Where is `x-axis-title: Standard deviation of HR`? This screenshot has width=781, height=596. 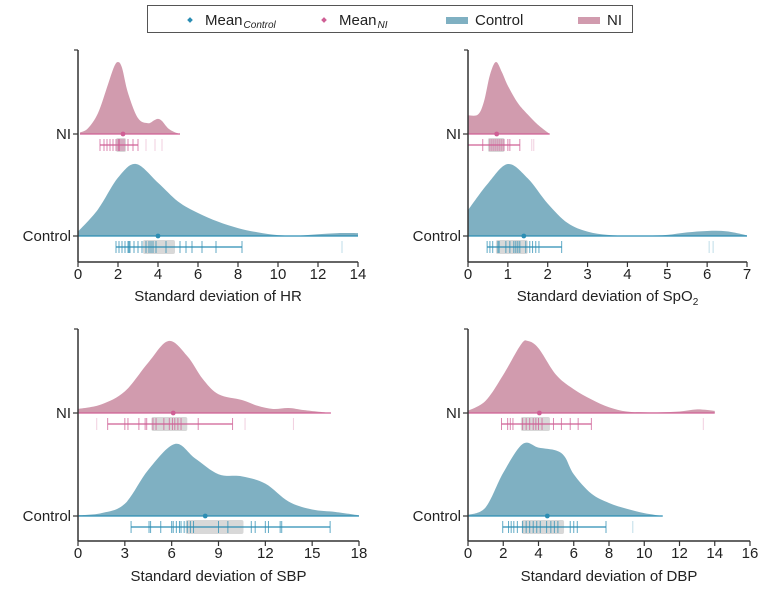 x-axis-title: Standard deviation of HR is located at coordinates (218, 296).